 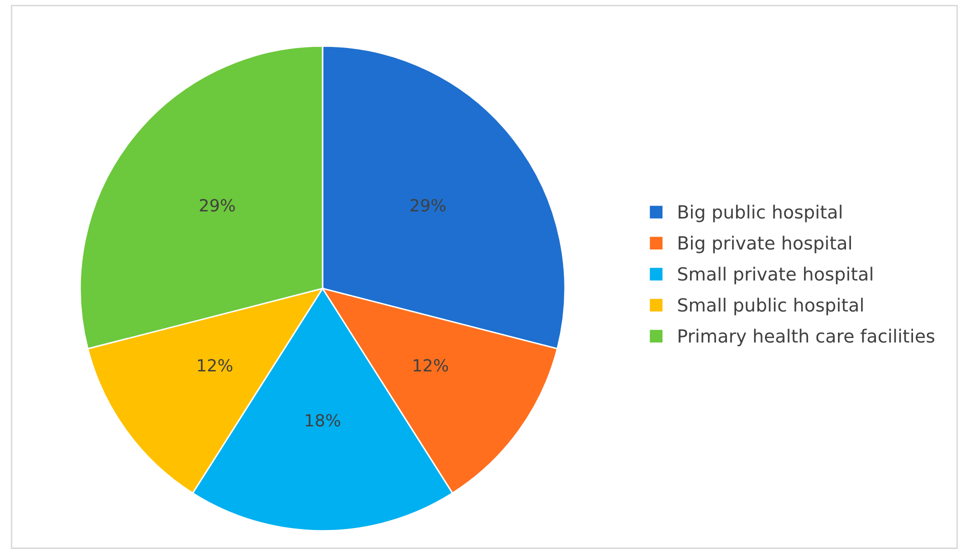 What do you see at coordinates (764, 245) in the screenshot?
I see `legend-label: Big private hospital` at bounding box center [764, 245].